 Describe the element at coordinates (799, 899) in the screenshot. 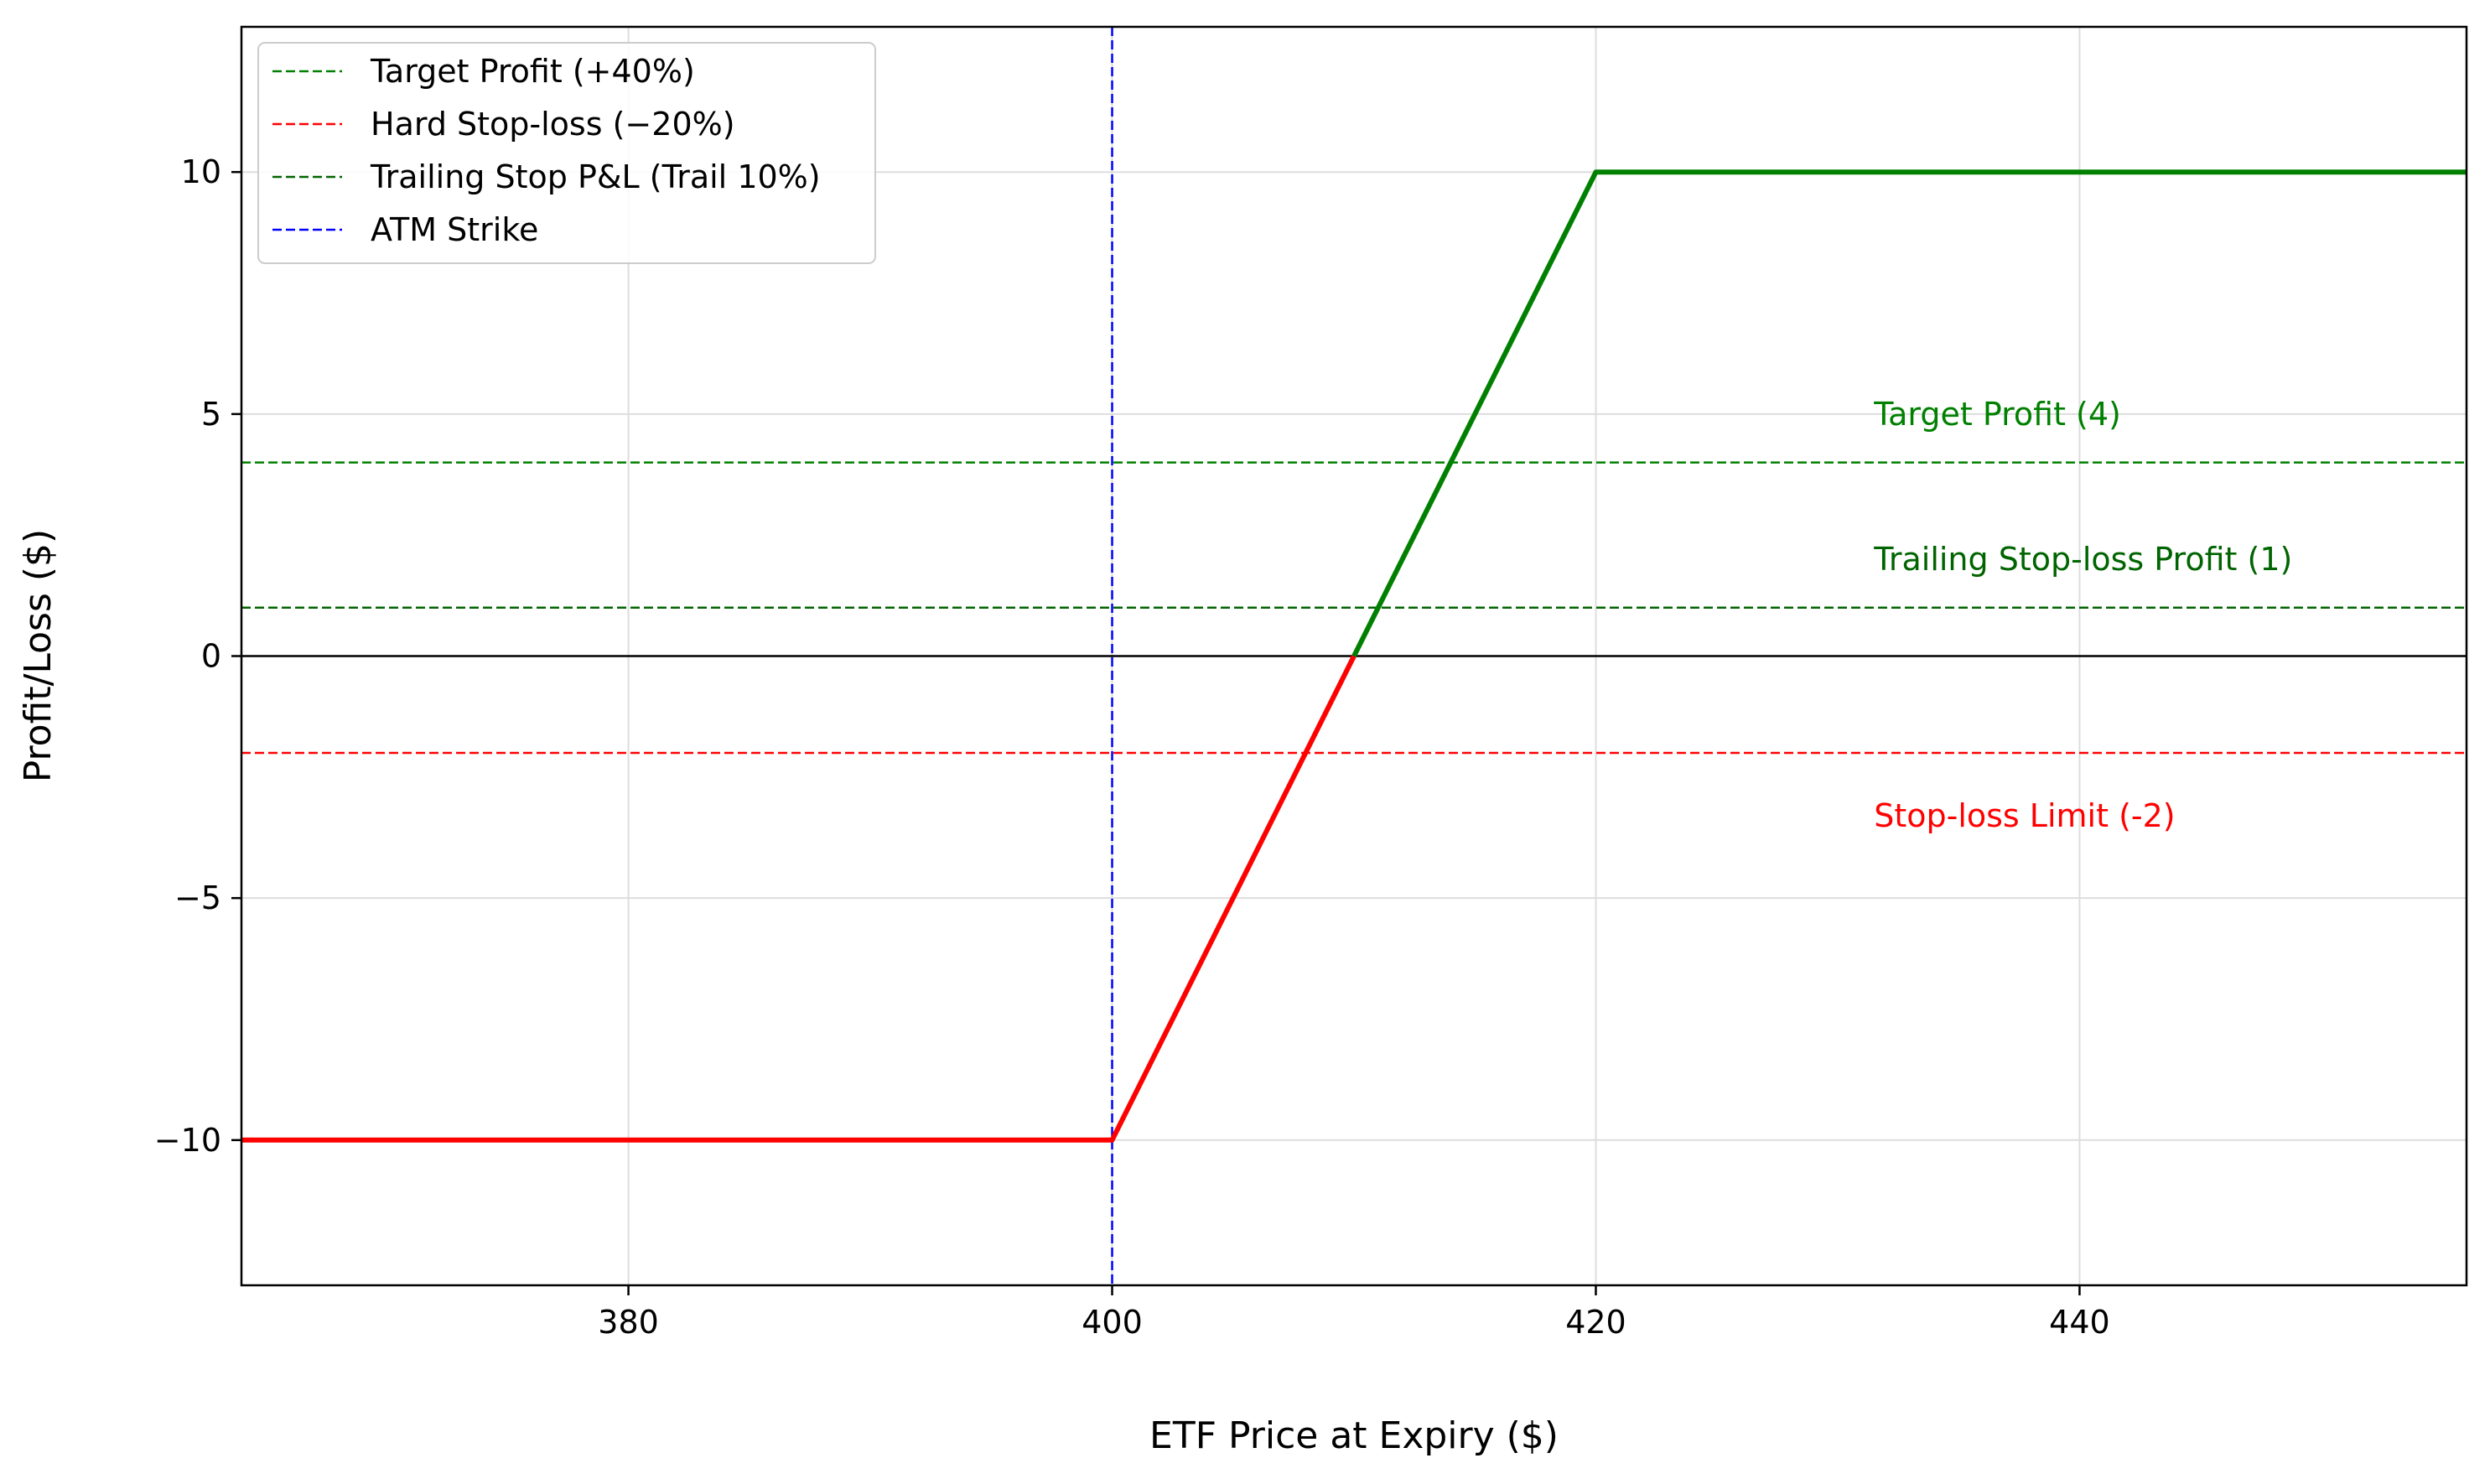

I see `payoff-loss-line` at that location.